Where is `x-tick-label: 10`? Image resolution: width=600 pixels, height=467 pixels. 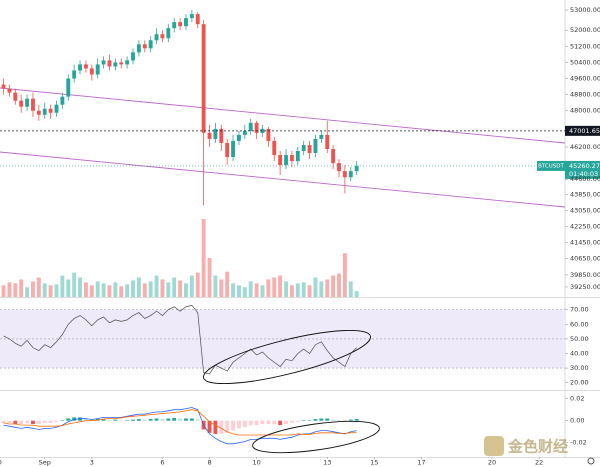 x-tick-label: 10 is located at coordinates (256, 463).